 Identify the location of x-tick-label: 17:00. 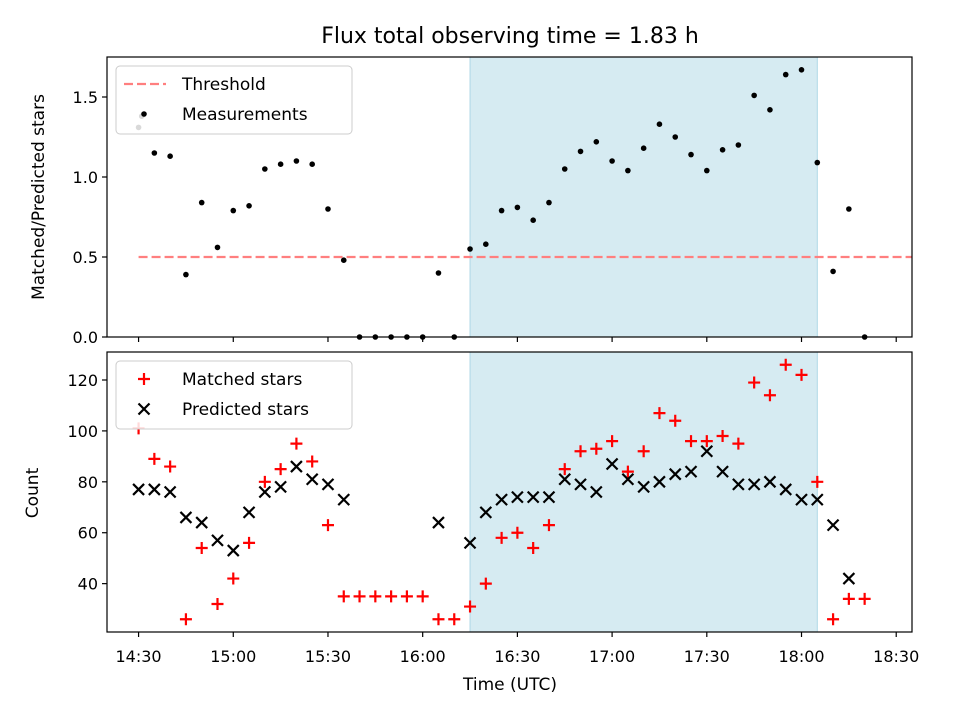
(612, 656).